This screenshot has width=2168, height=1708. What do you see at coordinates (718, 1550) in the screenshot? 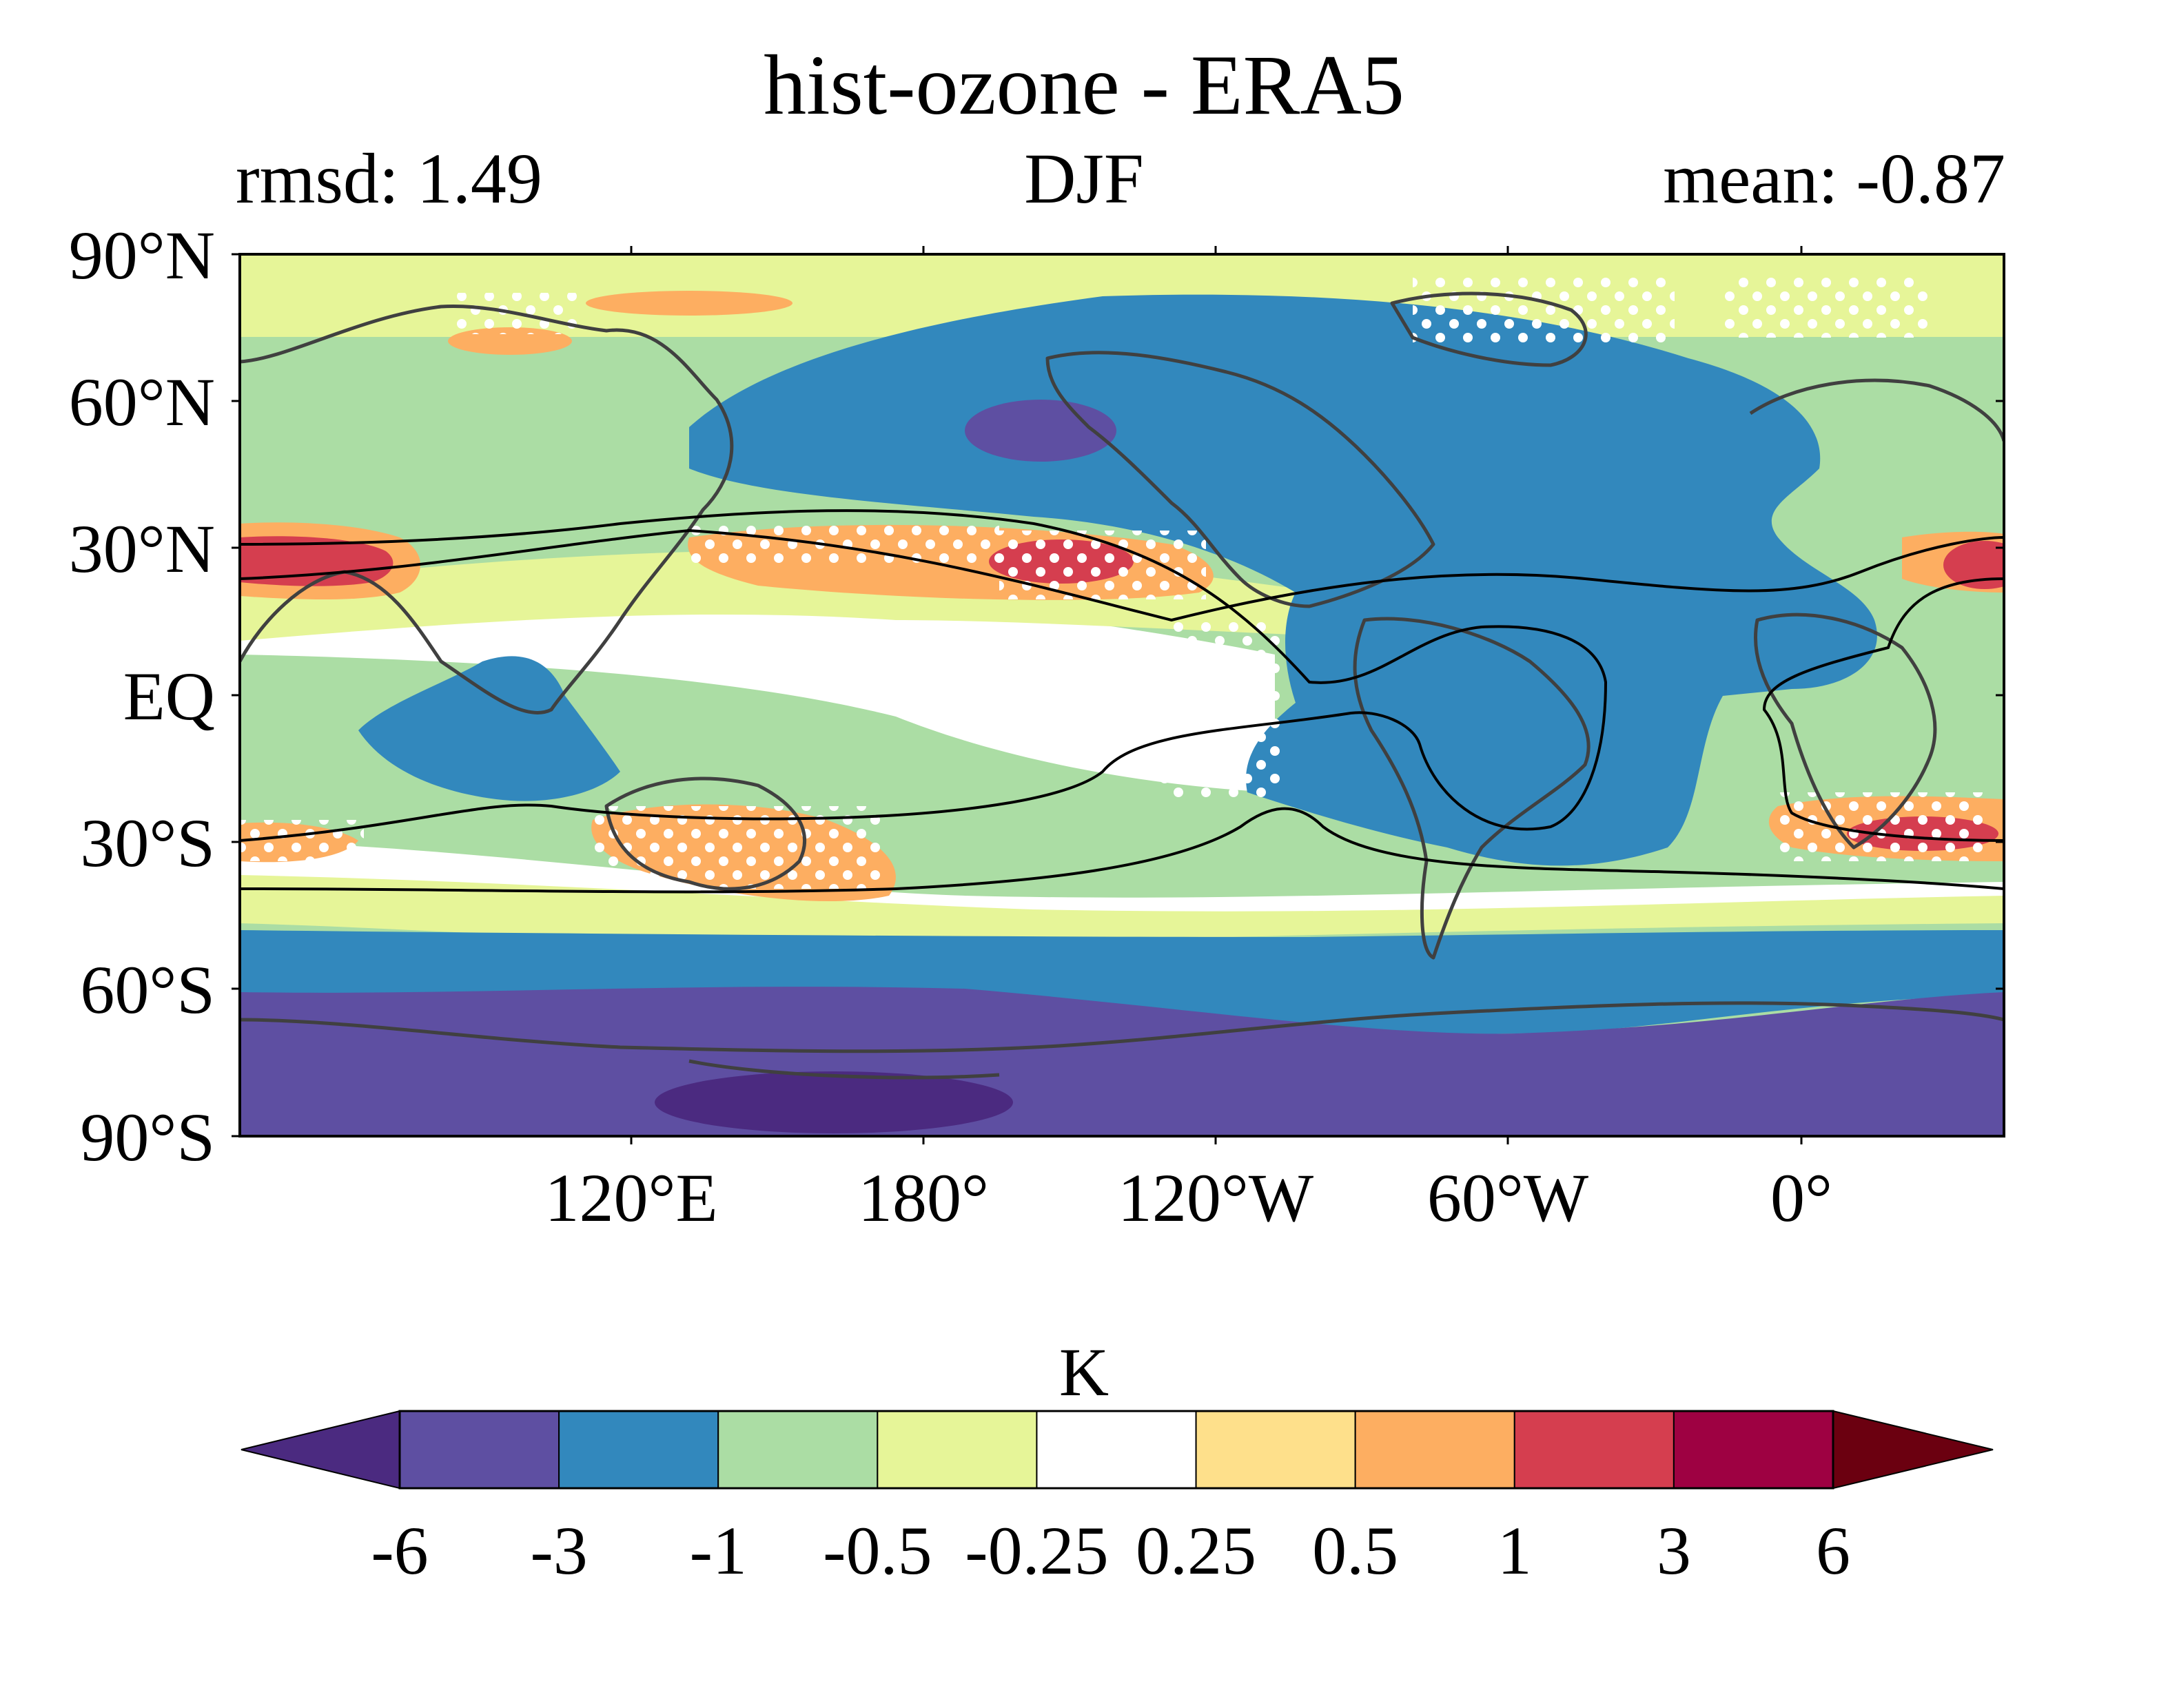
I see `colorbar-tick-label: -1` at bounding box center [718, 1550].